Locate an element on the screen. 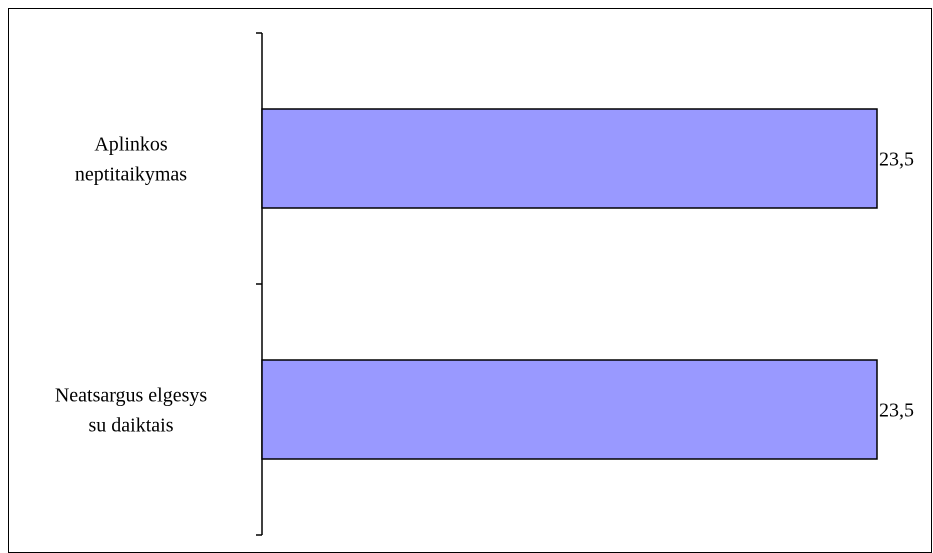 Image resolution: width=933 pixels, height=553 pixels. category-label-line: su daiktais is located at coordinates (131, 426).